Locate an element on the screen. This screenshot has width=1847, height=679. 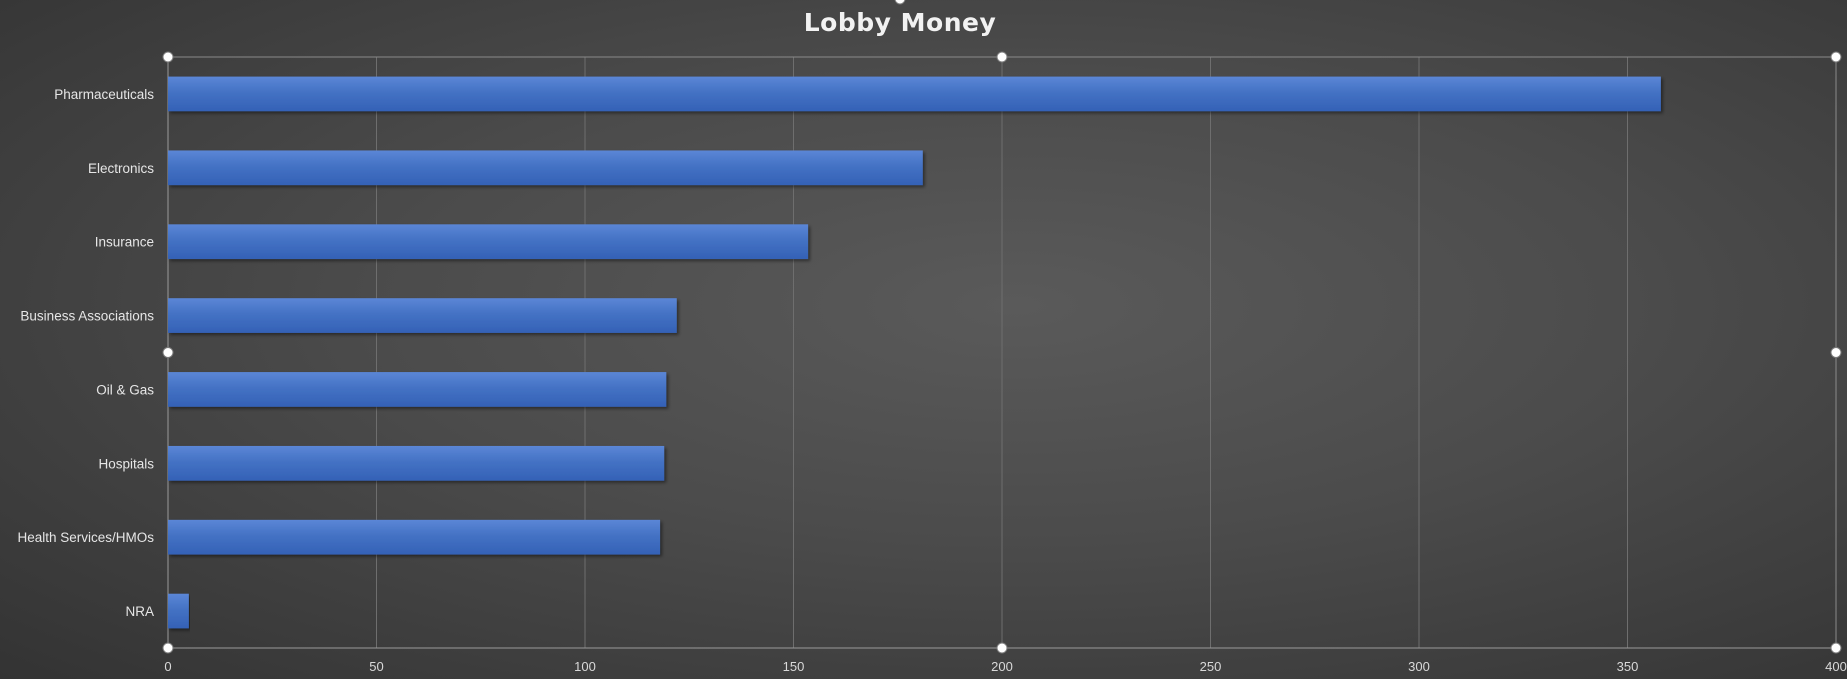
category-label: Business Associations is located at coordinates (87, 316).